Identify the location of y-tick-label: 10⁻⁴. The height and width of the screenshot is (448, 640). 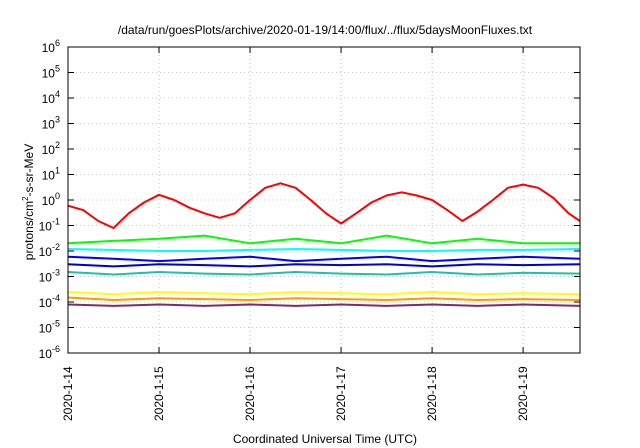
(49, 301).